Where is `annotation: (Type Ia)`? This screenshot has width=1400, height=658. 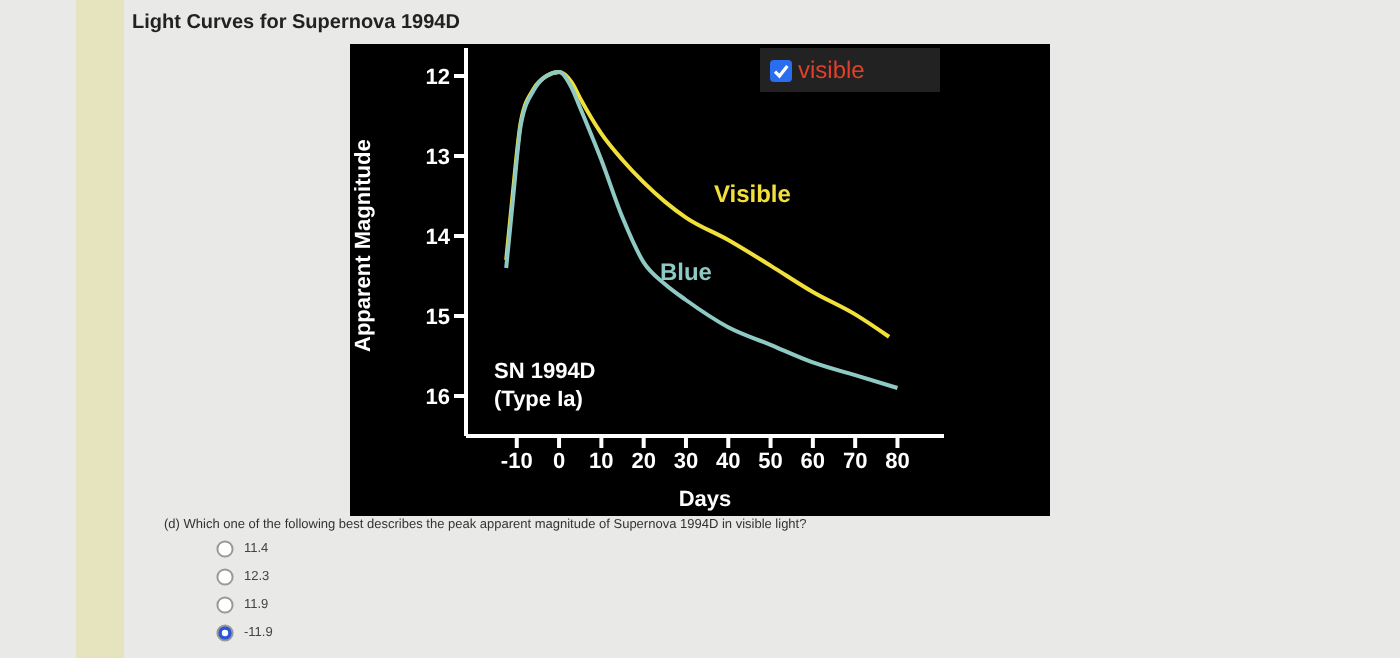
annotation: (Type Ia) is located at coordinates (538, 400).